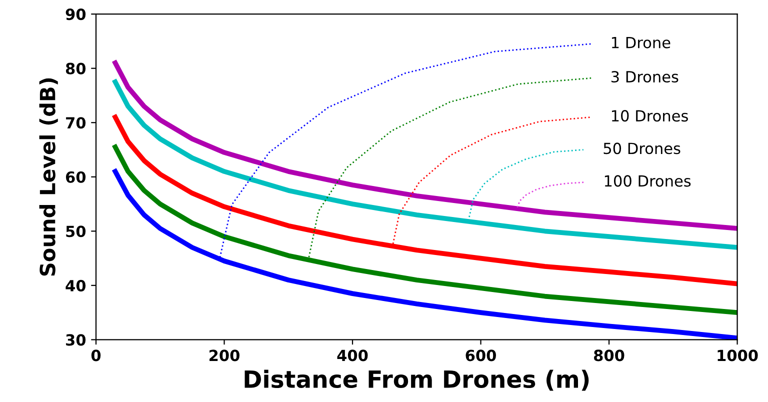 Image resolution: width=768 pixels, height=402 pixels. I want to click on series-label: 3 Drones, so click(644, 76).